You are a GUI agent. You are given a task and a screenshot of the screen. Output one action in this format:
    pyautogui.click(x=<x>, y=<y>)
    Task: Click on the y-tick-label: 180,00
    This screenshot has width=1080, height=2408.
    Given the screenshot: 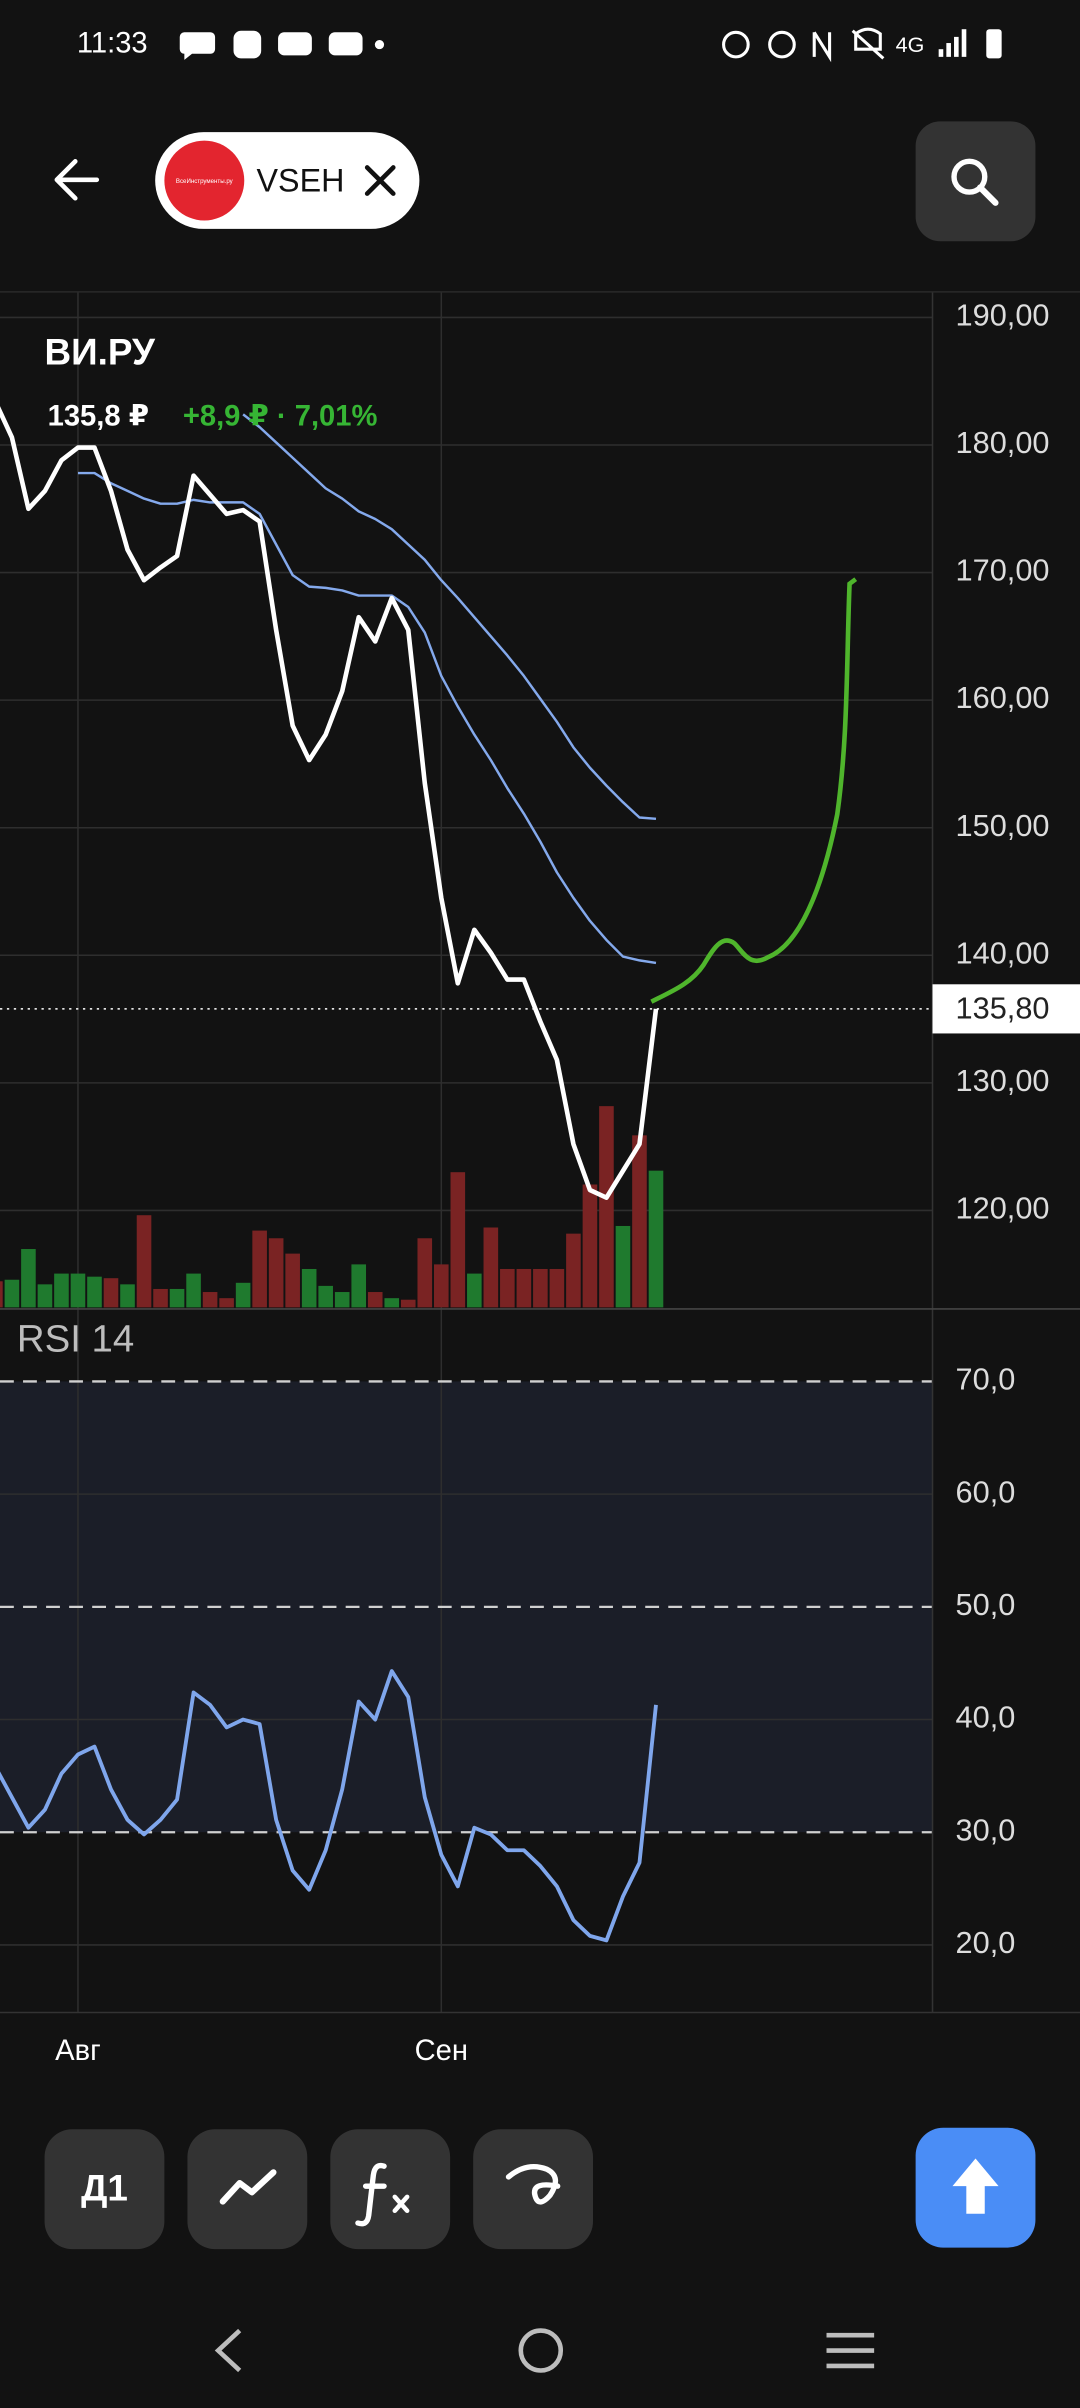 What is the action you would take?
    pyautogui.click(x=1003, y=442)
    